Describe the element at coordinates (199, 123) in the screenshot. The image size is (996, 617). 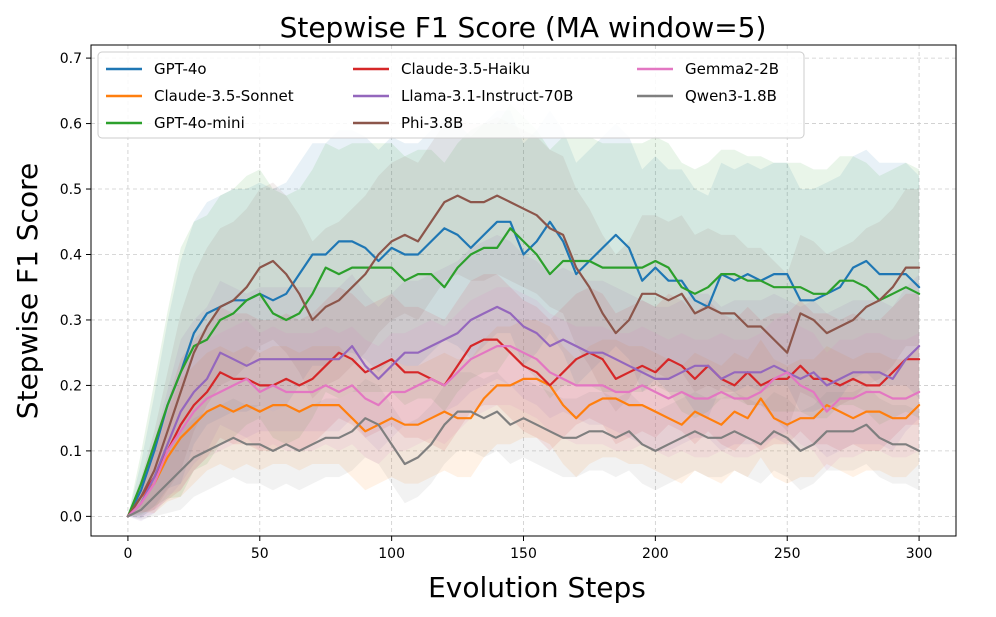
I see `legend-label: GPT-4o-mini` at that location.